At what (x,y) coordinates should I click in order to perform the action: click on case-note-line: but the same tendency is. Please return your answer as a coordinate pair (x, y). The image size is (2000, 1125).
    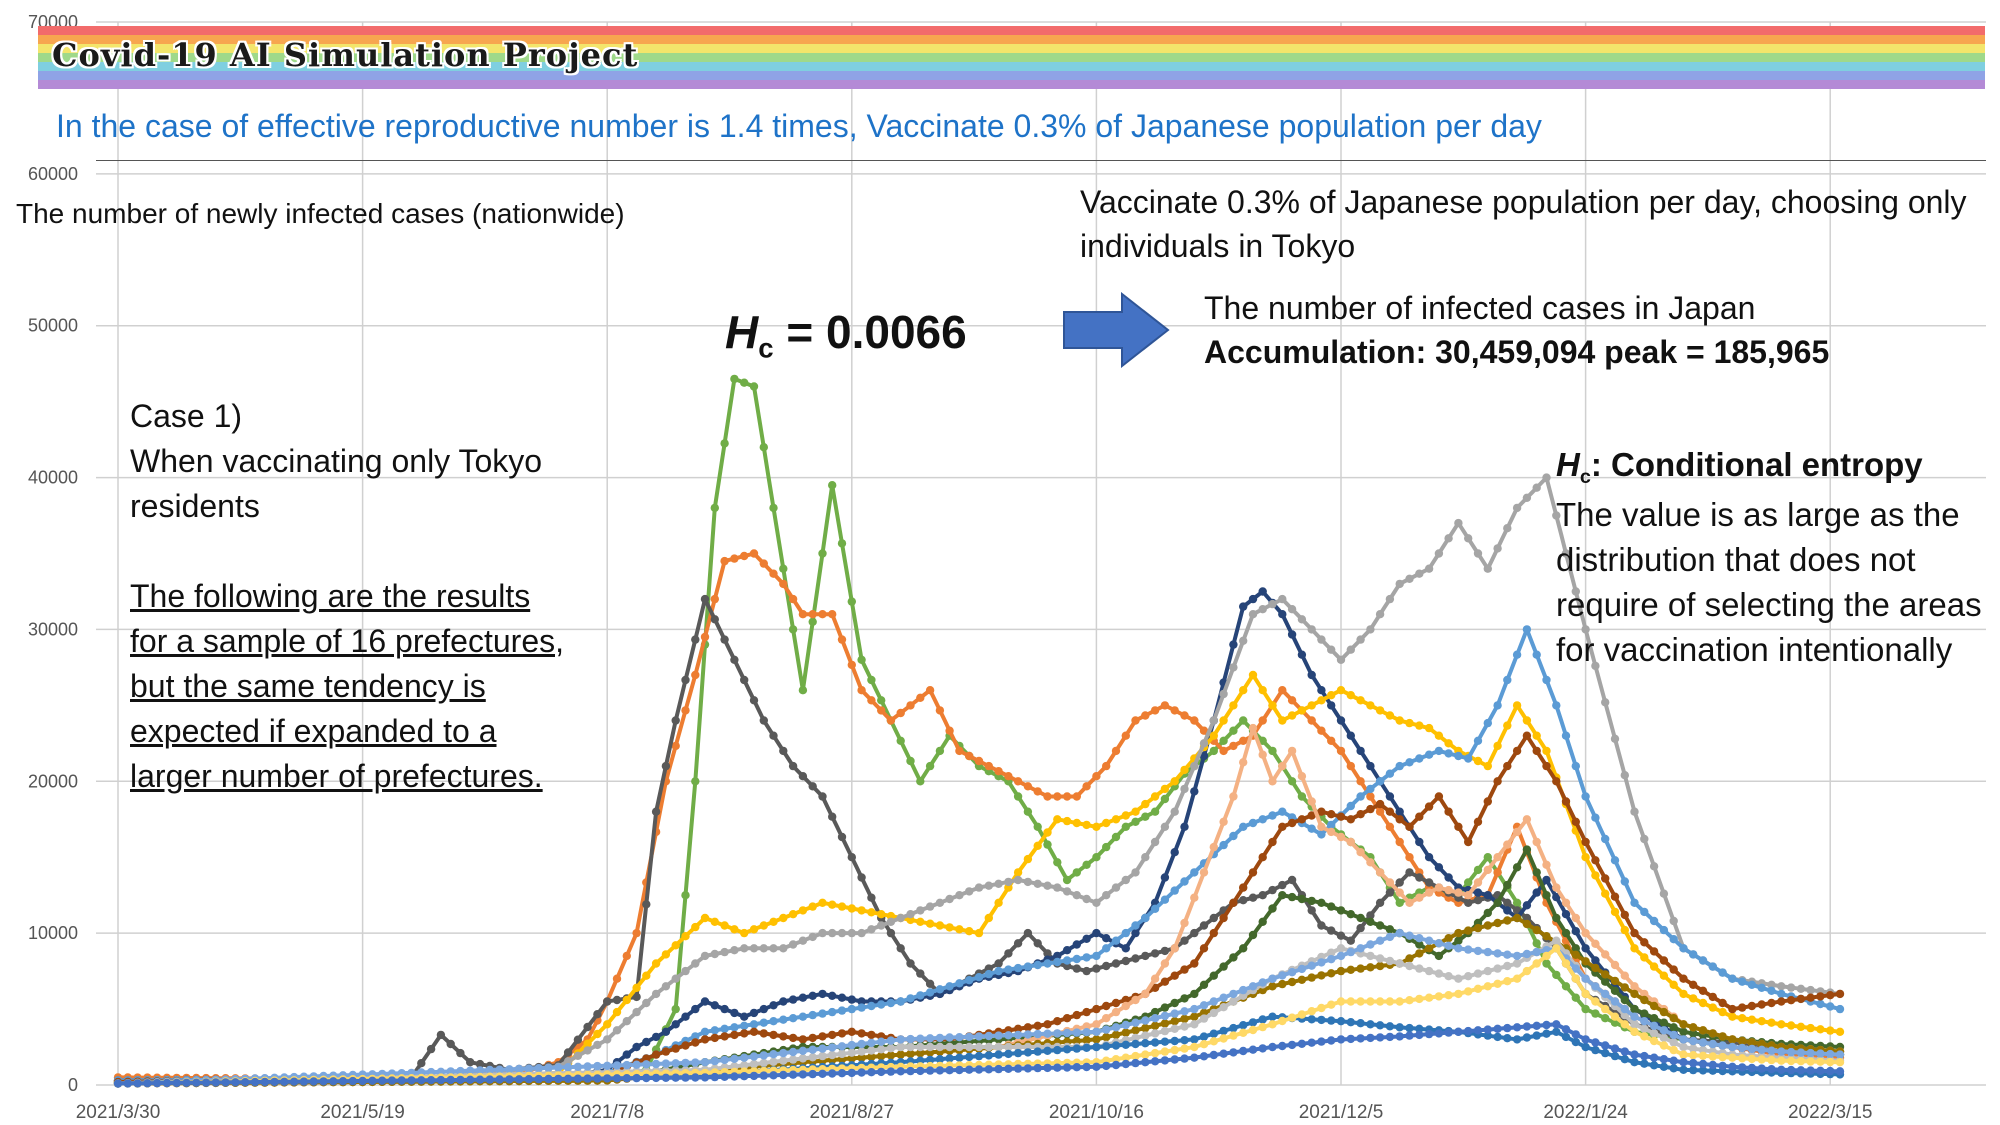
    Looking at the image, I should click on (308, 686).